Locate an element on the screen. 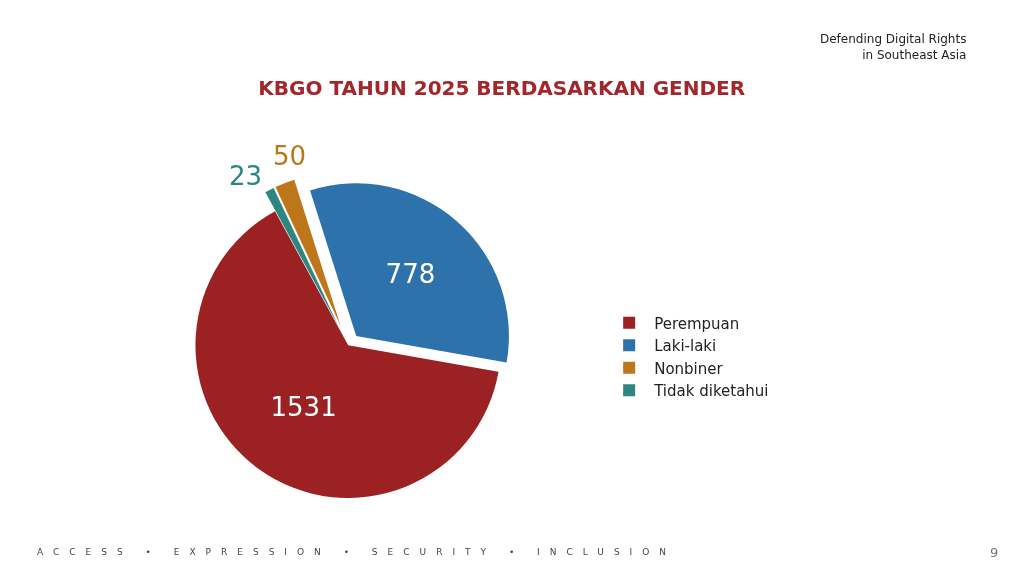 This screenshot has height=566, width=1024. data-label: 778 is located at coordinates (410, 274).